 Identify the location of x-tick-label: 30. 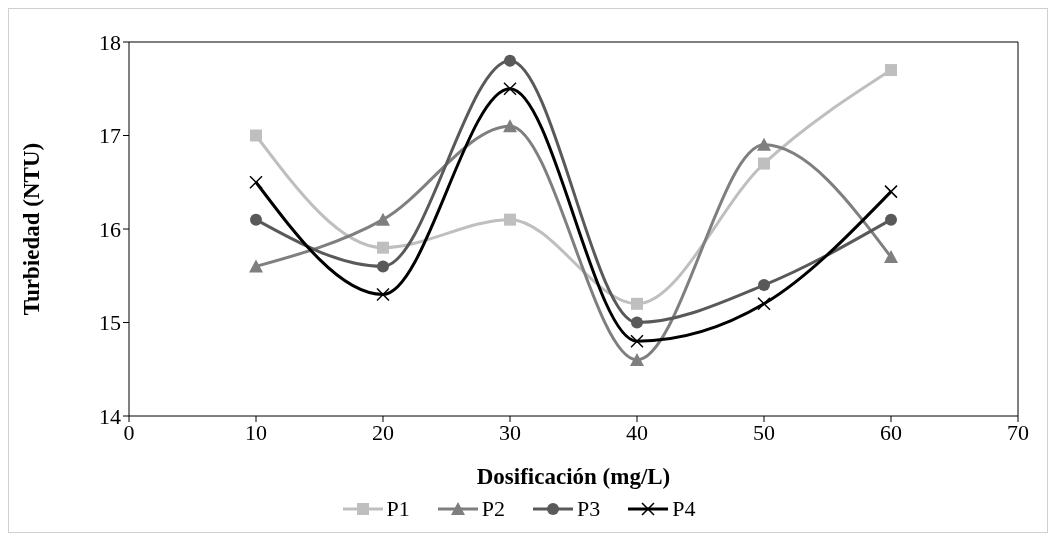
(510, 432).